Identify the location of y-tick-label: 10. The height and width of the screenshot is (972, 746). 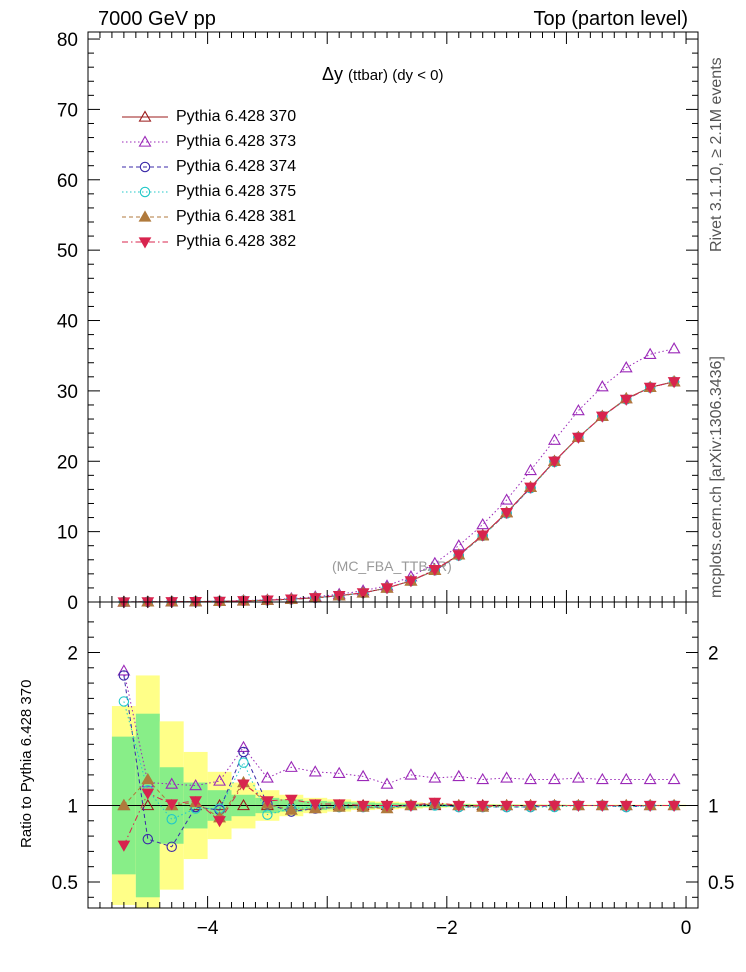
(67, 533).